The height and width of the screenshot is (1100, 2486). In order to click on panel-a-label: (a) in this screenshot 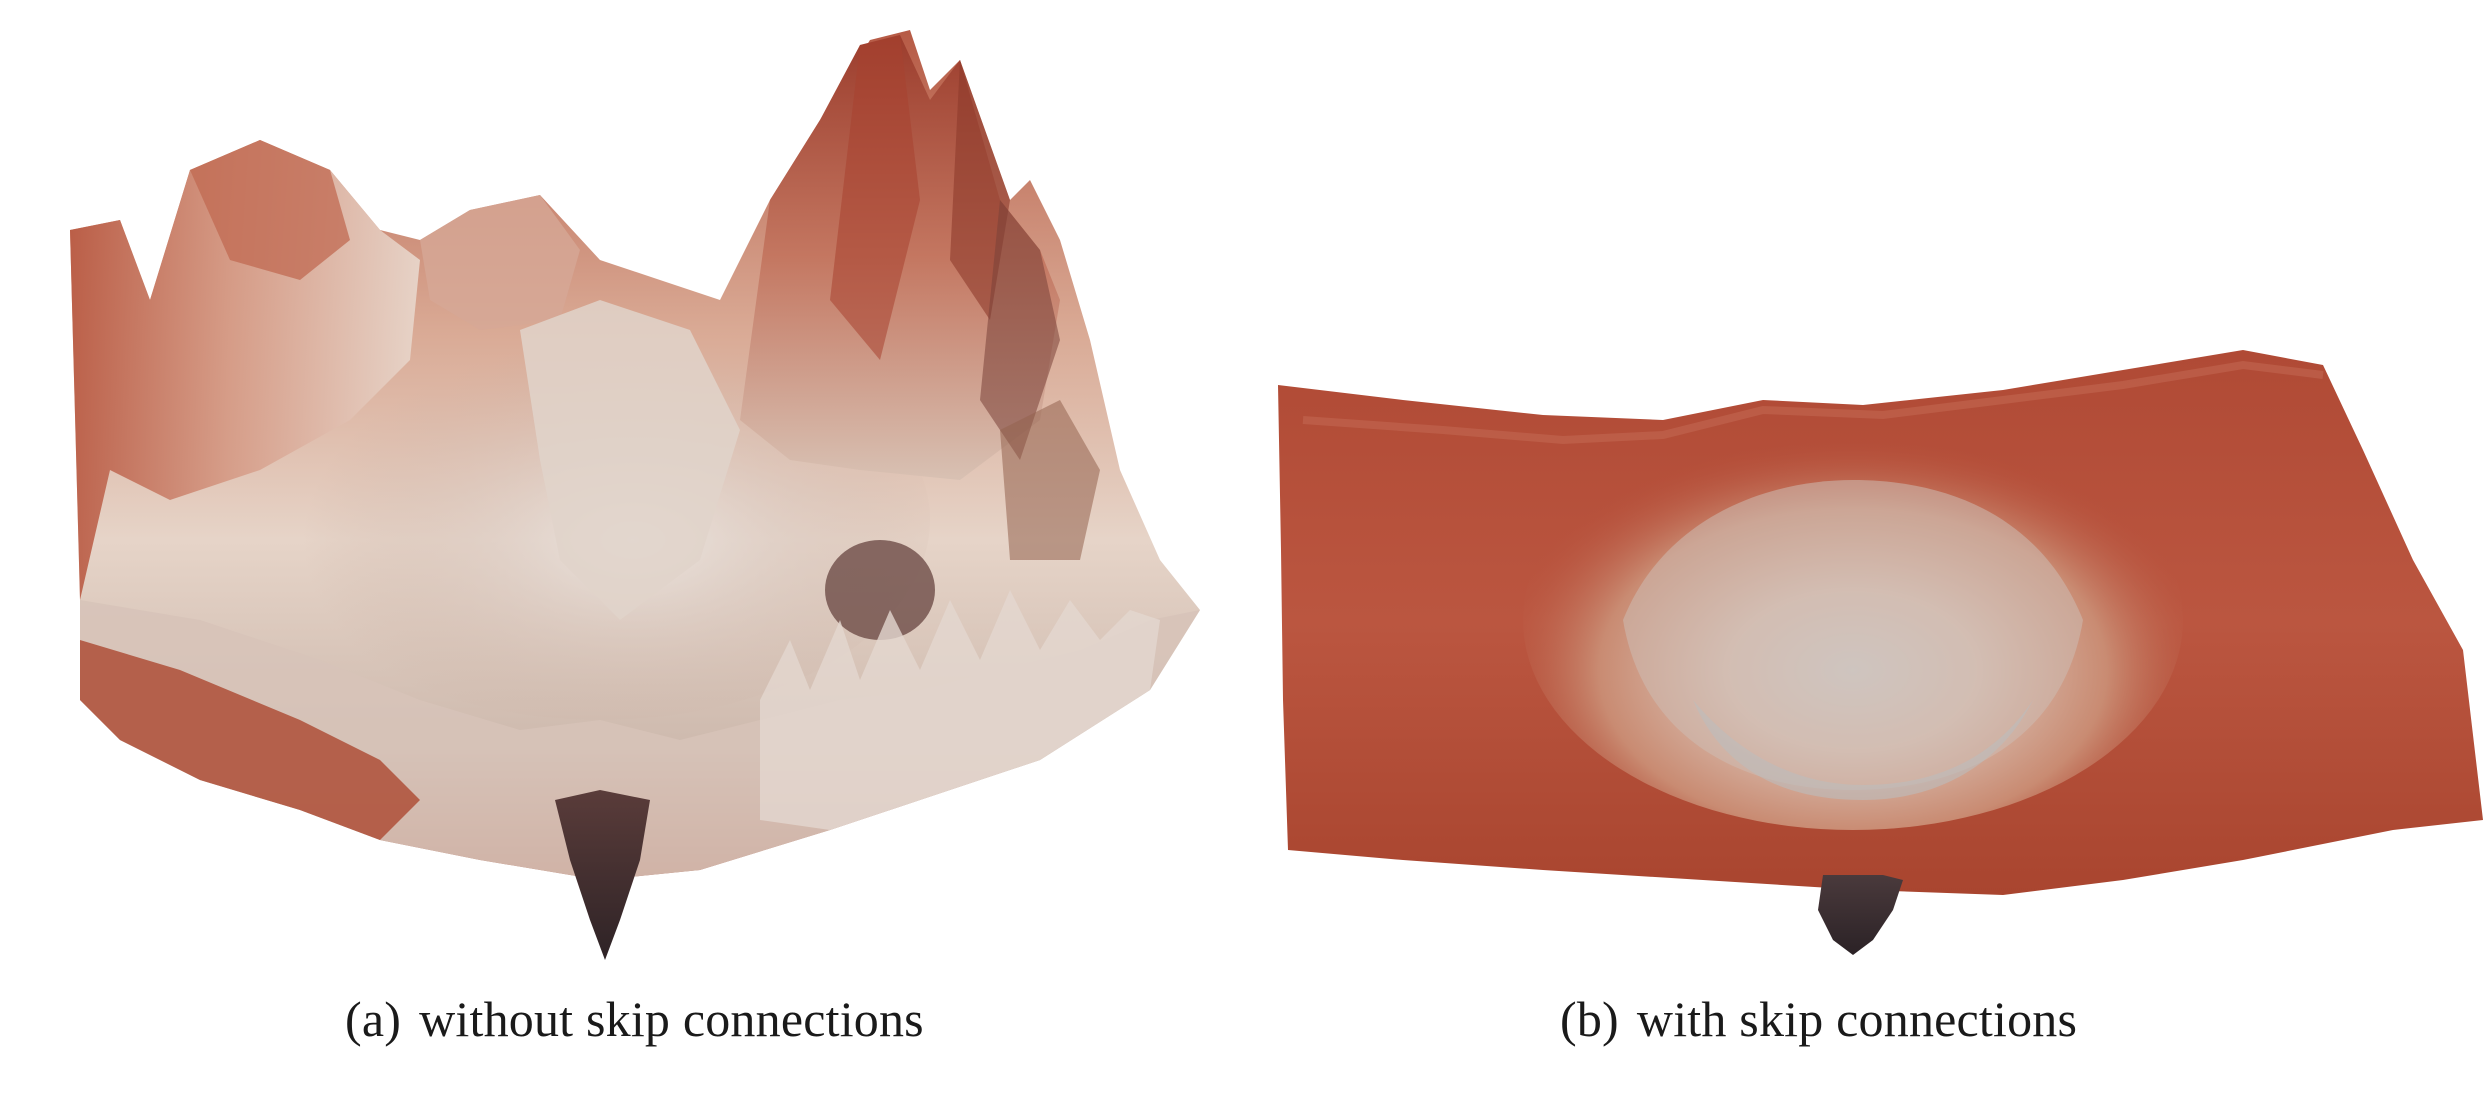, I will do `click(373, 1019)`.